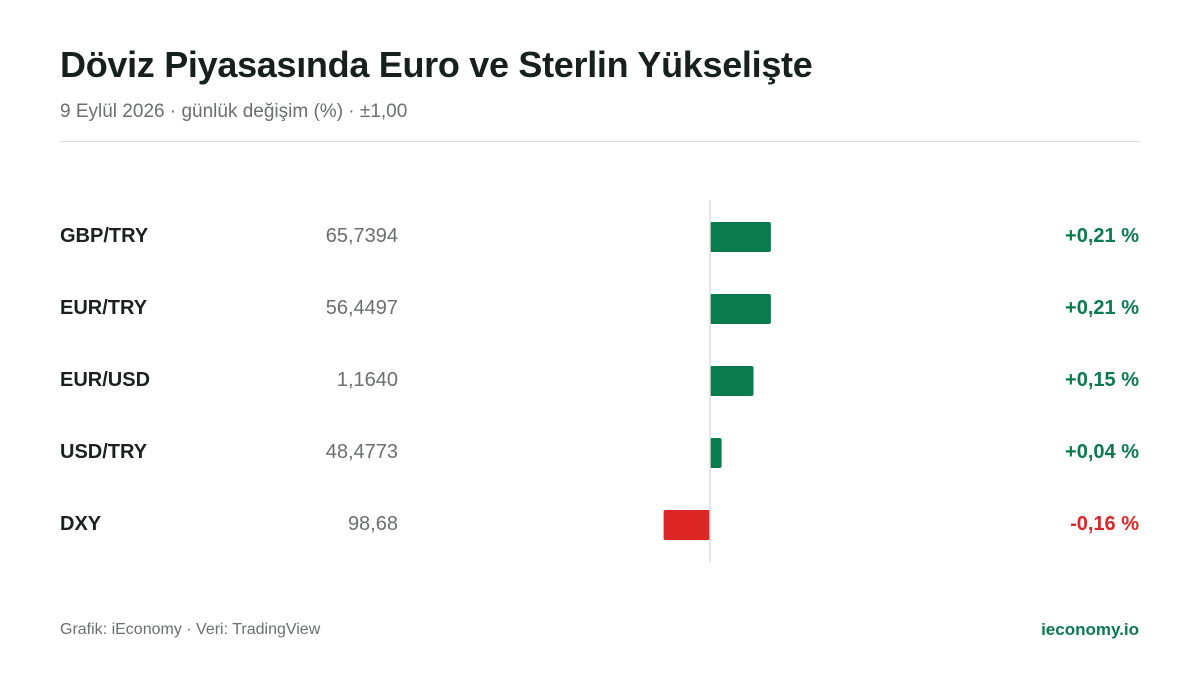 This screenshot has width=1200, height=675. What do you see at coordinates (81, 524) in the screenshot?
I see `row-label-dxy: DXY` at bounding box center [81, 524].